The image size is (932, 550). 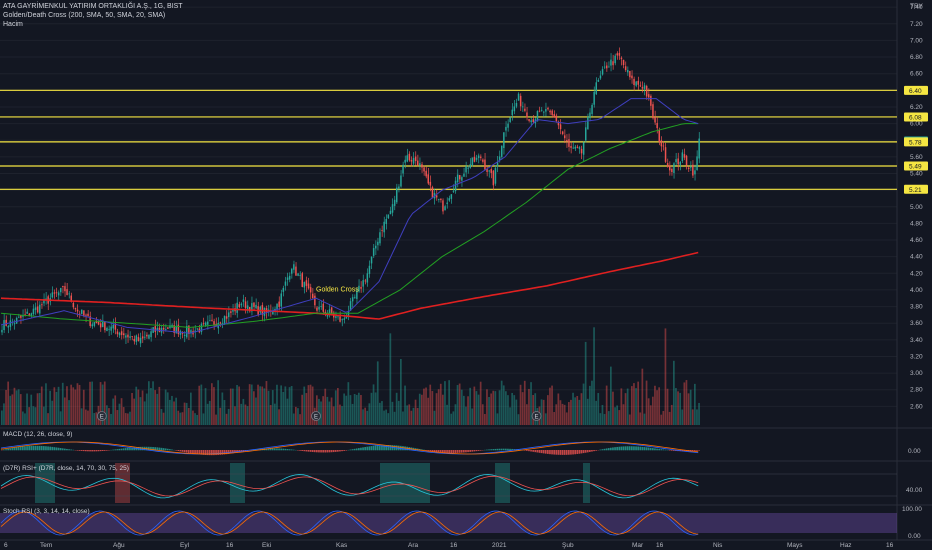 What do you see at coordinates (13, 24) in the screenshot?
I see `volume-legend: Hacim` at bounding box center [13, 24].